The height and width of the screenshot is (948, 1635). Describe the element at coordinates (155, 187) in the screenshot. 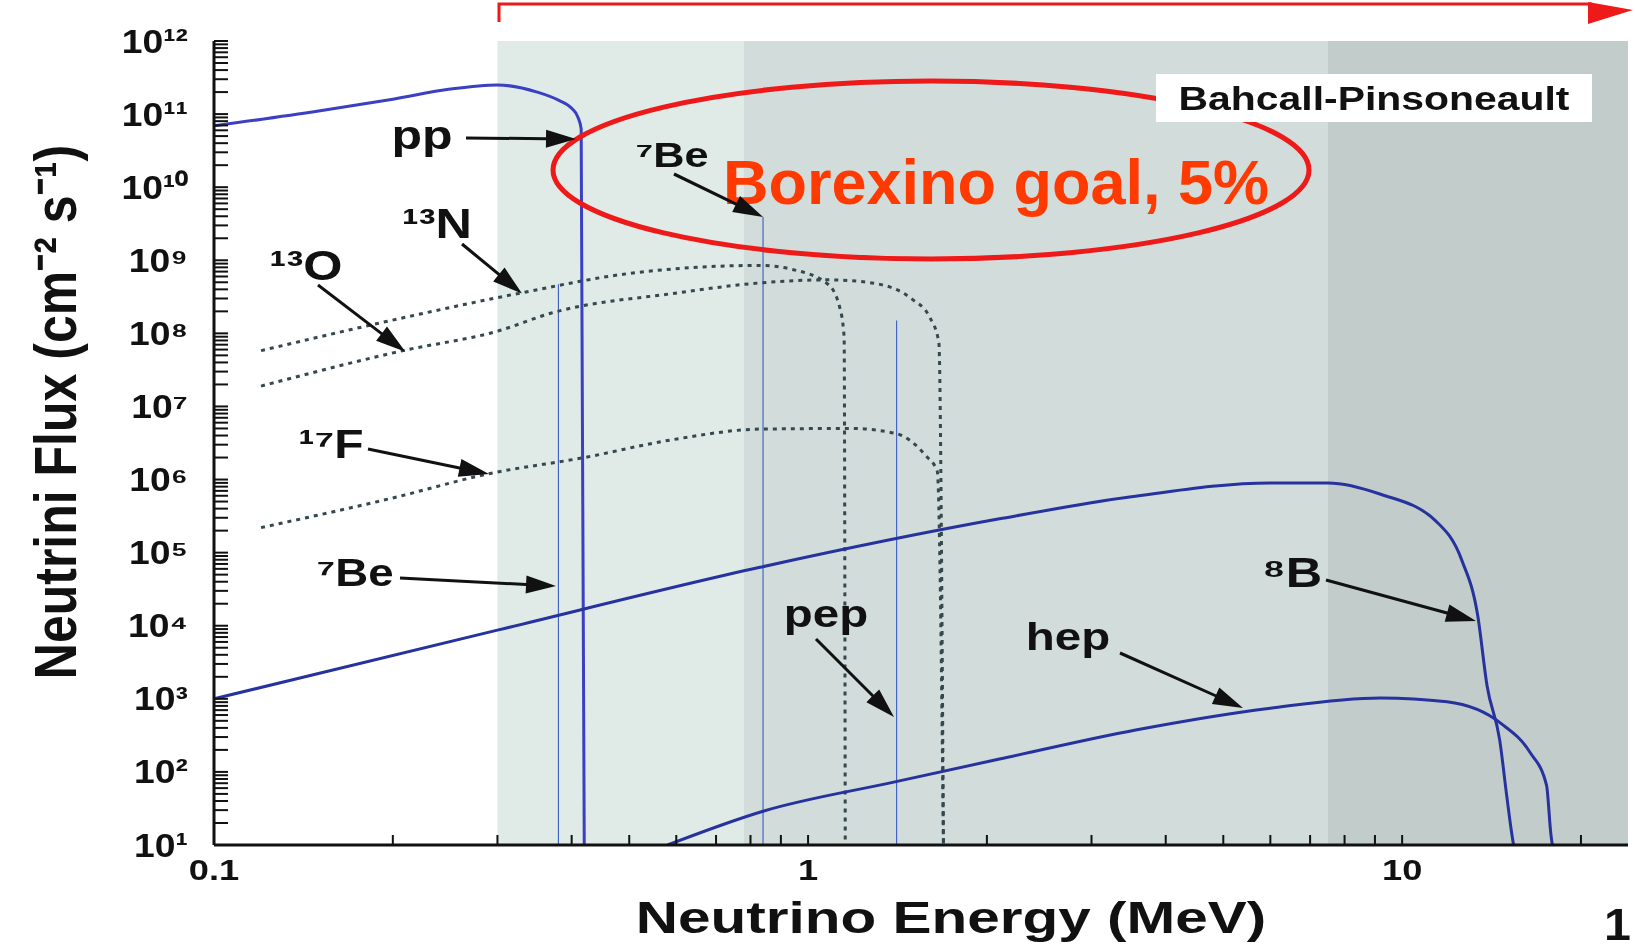

I see `y-tick-label: 10¹⁰` at that location.